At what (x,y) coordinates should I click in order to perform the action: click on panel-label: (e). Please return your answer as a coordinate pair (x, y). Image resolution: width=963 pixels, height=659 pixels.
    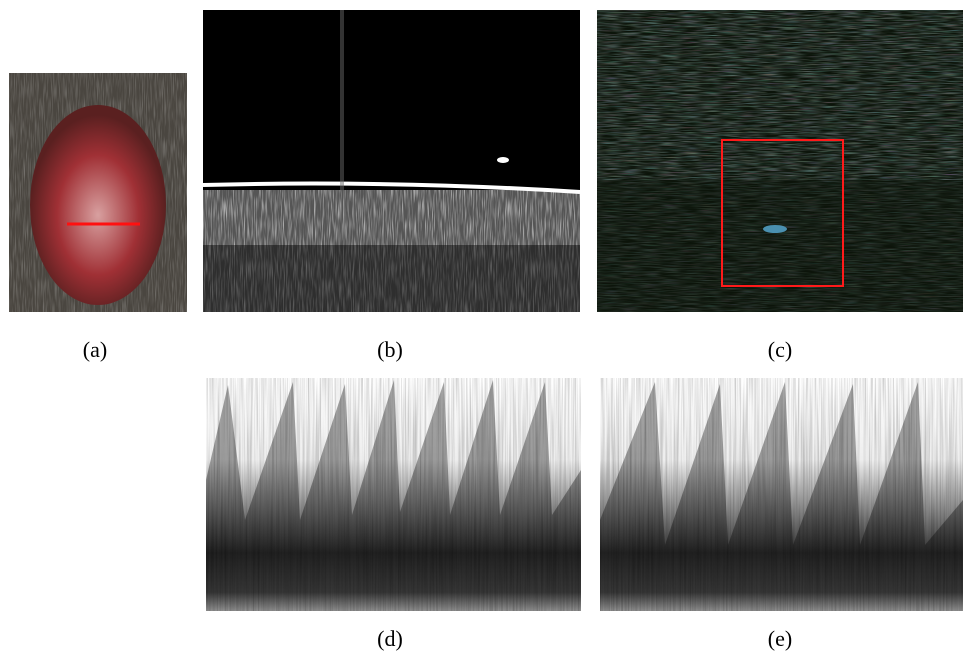
    Looking at the image, I should click on (780, 638).